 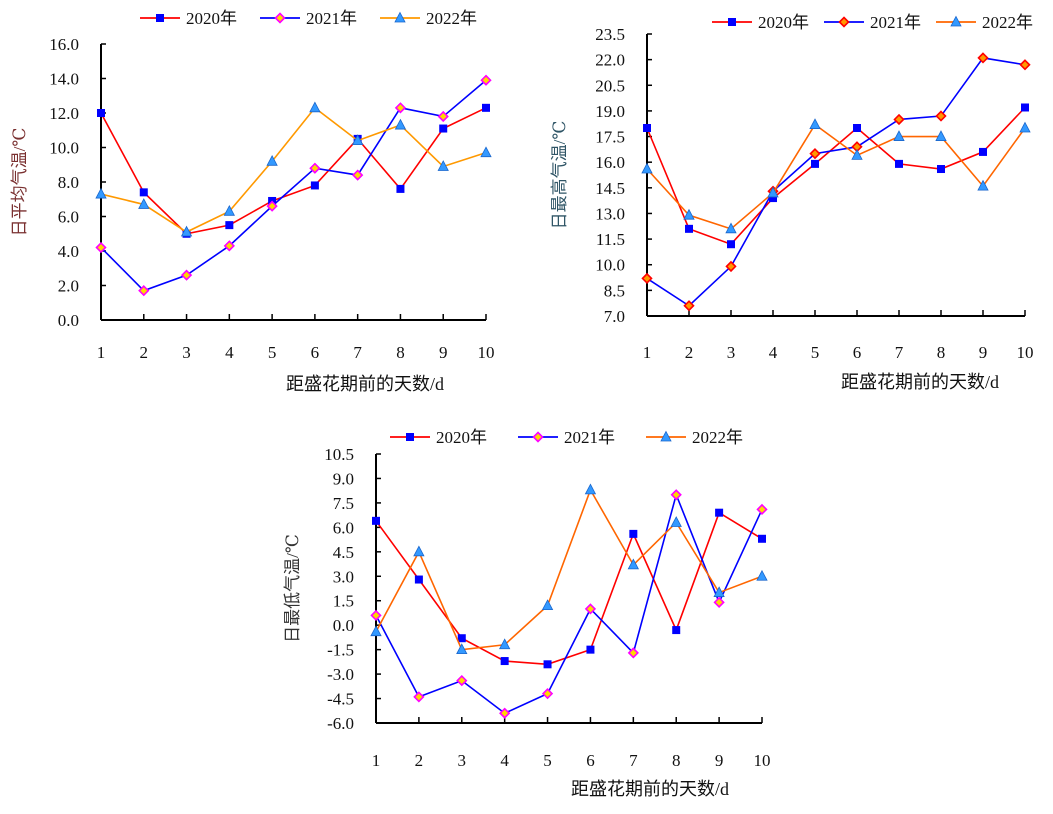 What do you see at coordinates (773, 352) in the screenshot?
I see `x-tick-label: 4` at bounding box center [773, 352].